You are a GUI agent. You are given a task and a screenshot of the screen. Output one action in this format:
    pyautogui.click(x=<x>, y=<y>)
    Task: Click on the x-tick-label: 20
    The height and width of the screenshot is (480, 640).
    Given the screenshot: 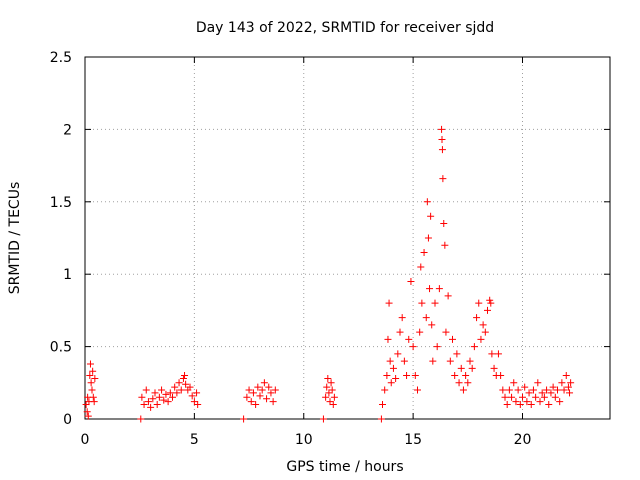 What is the action you would take?
    pyautogui.click(x=523, y=440)
    